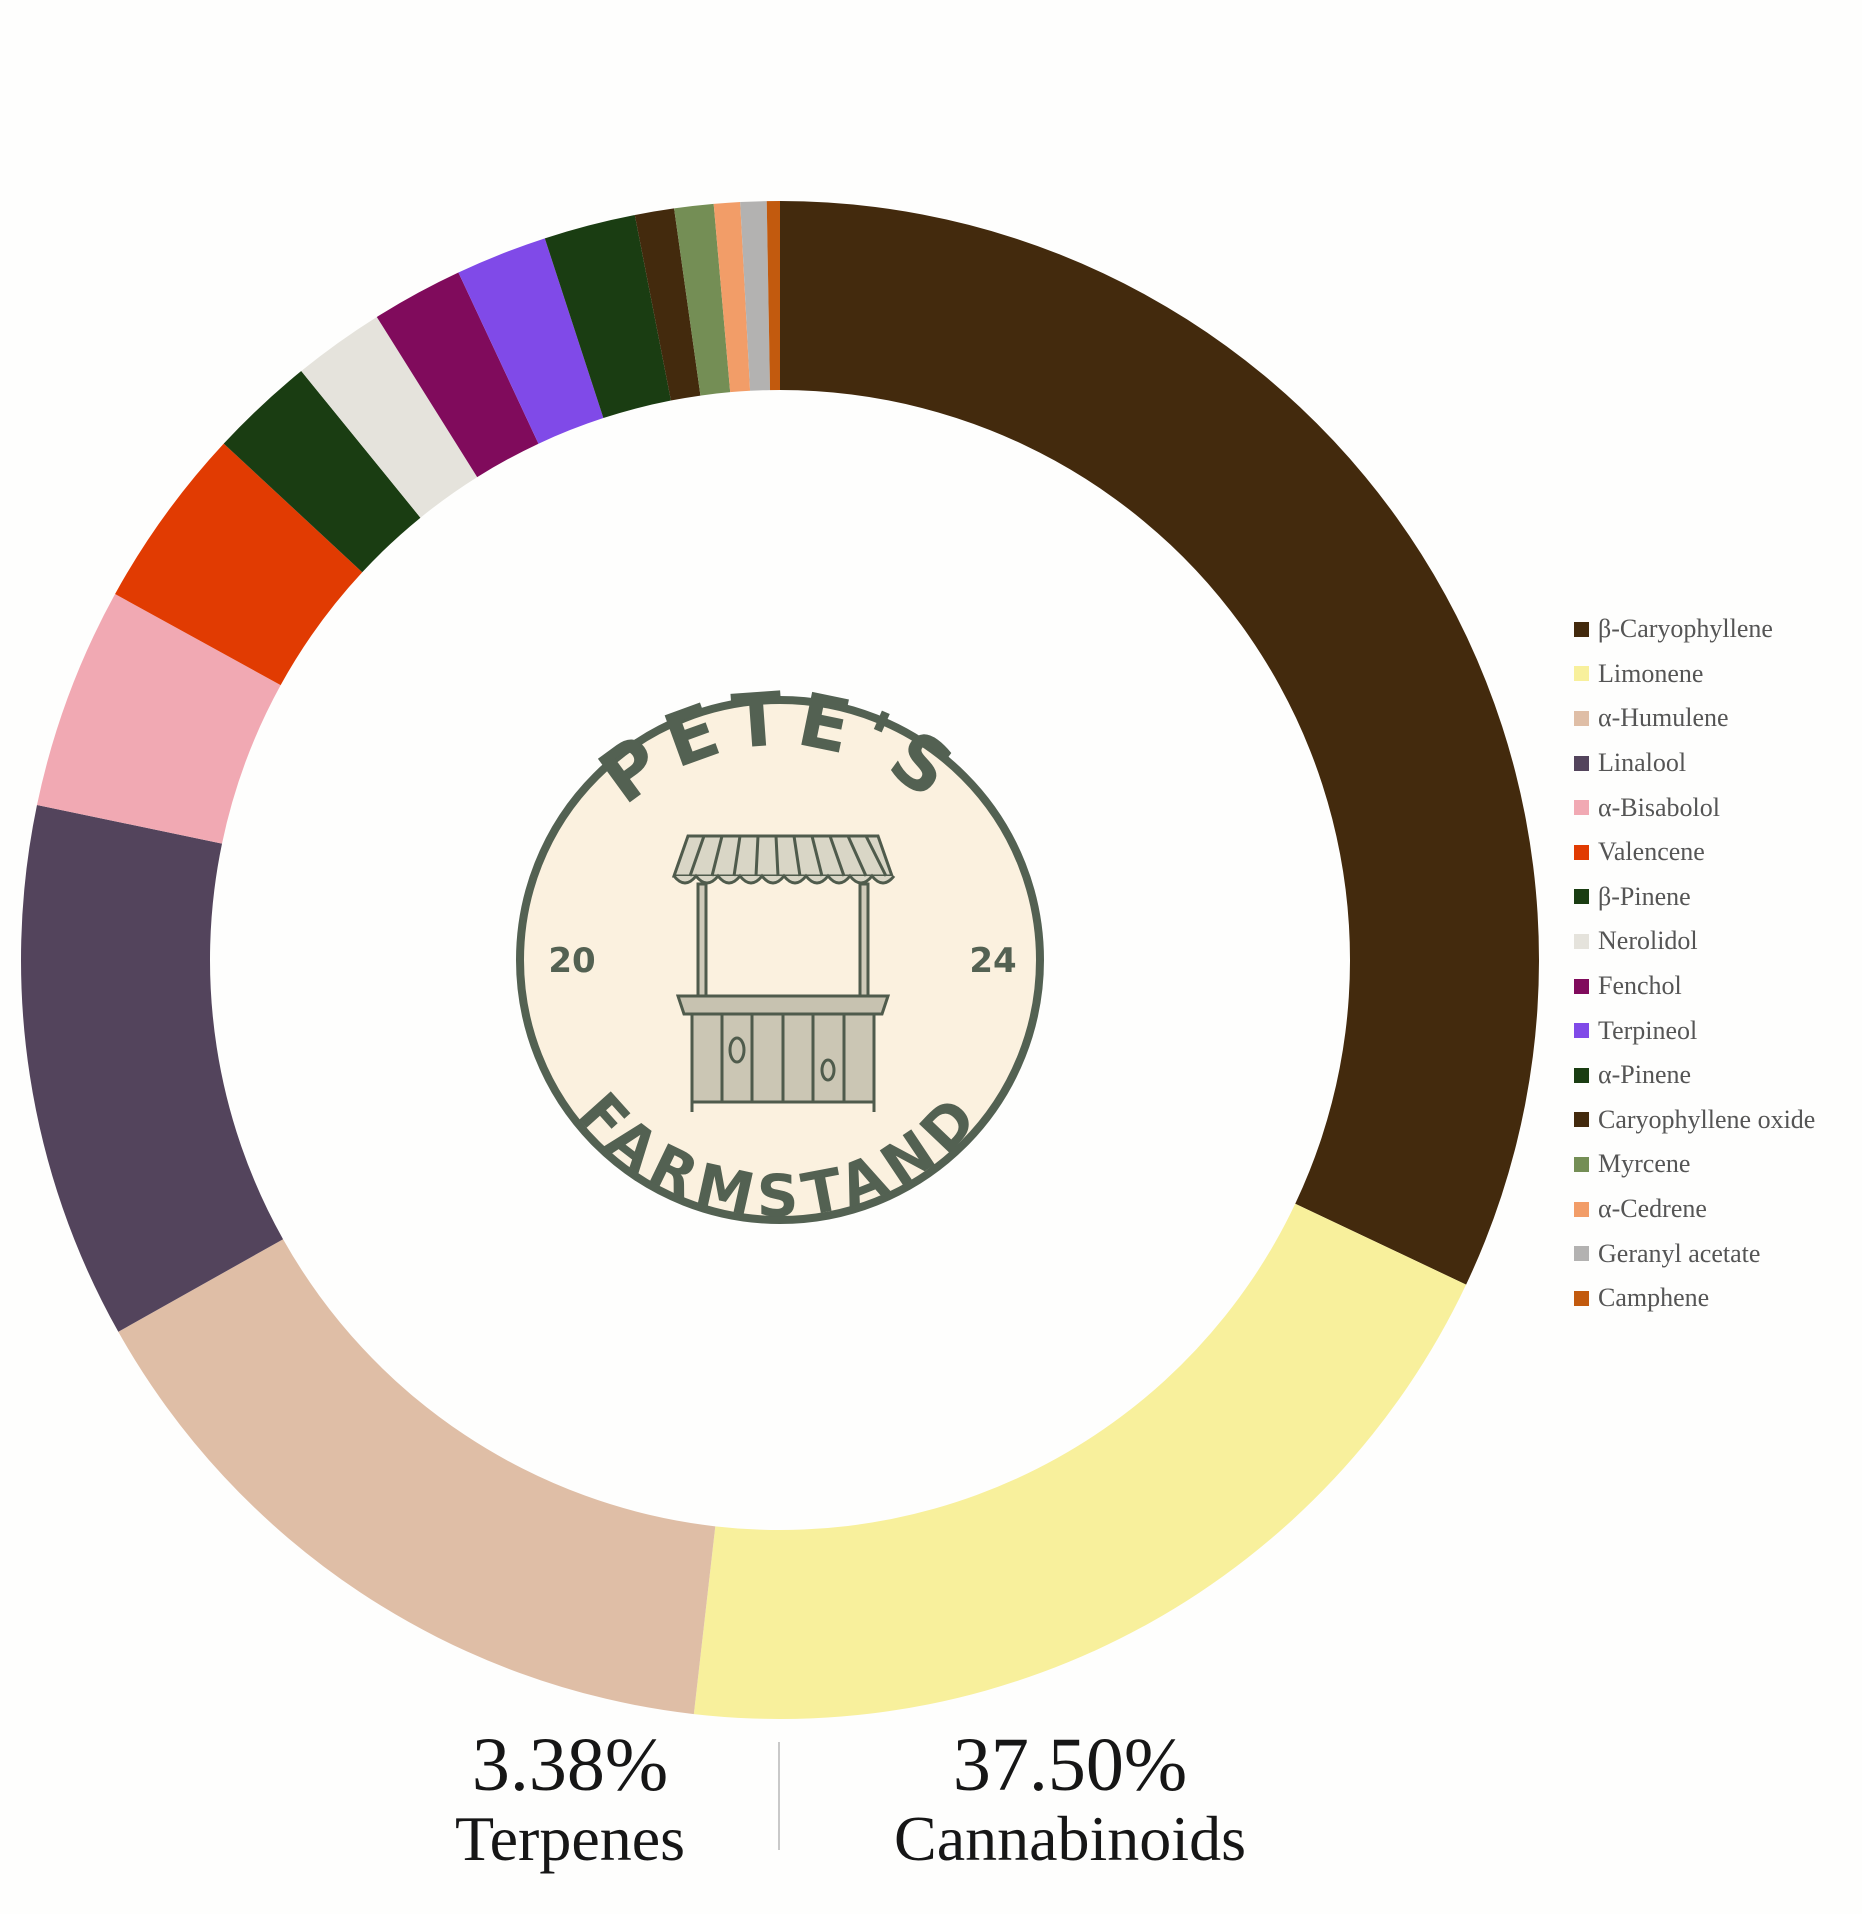  Describe the element at coordinates (1685, 629) in the screenshot. I see `legend-label: β-Caryophyllene` at that location.